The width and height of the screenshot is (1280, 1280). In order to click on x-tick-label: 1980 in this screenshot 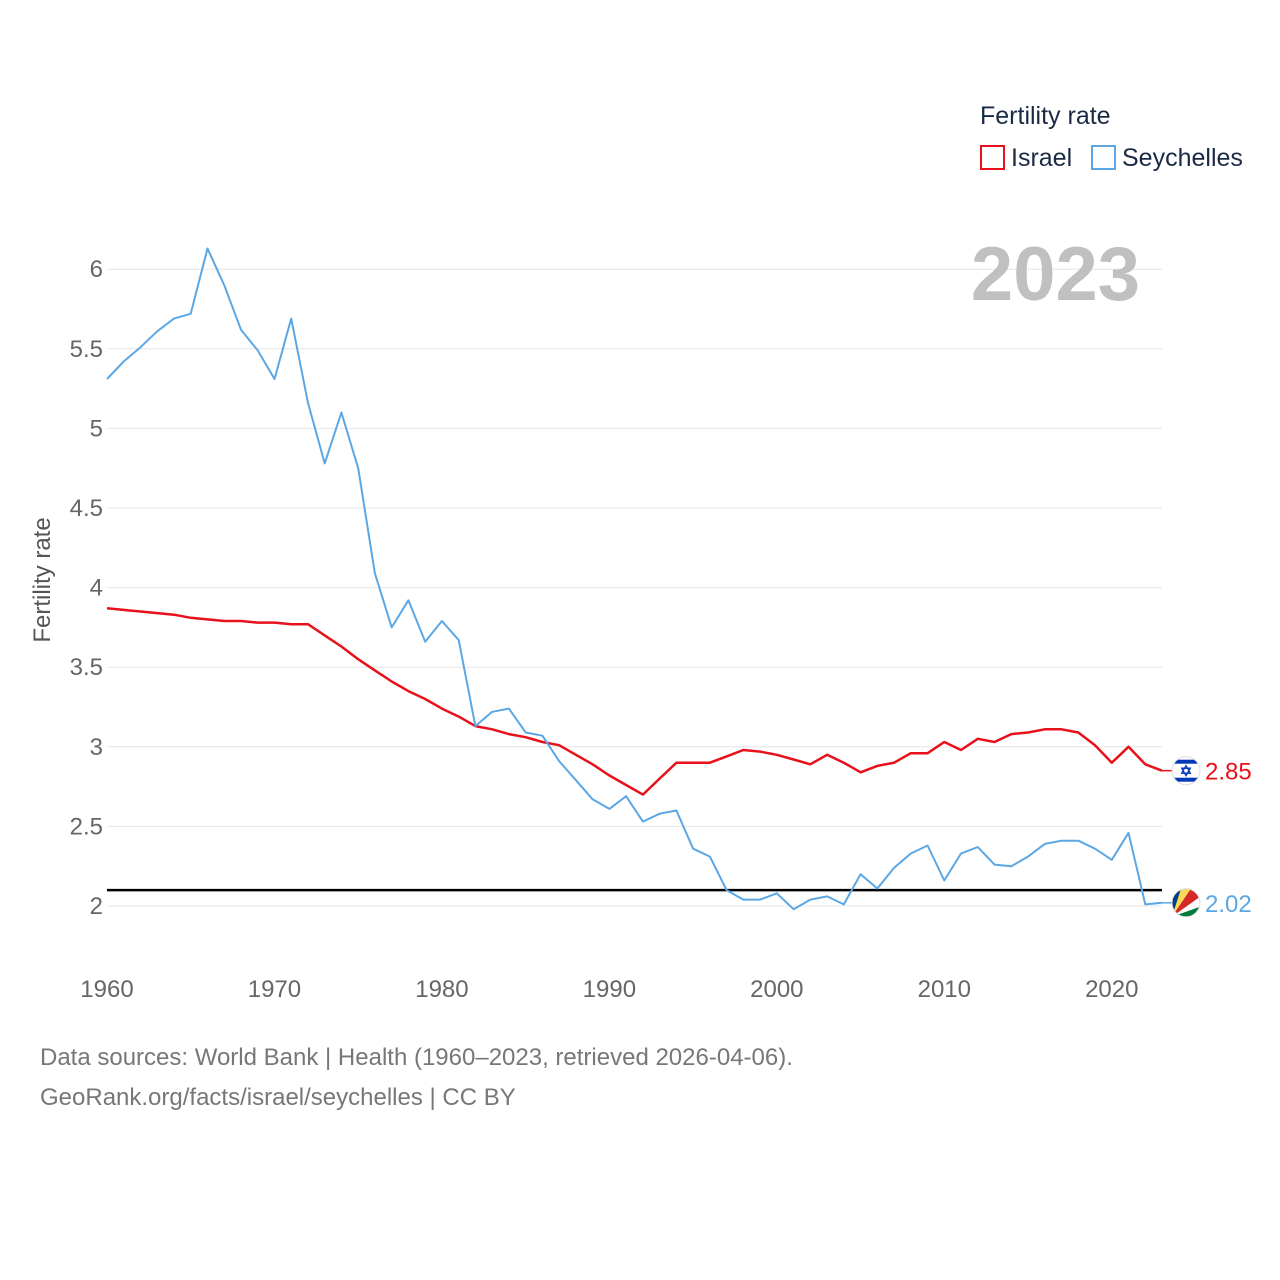, I will do `click(441, 989)`.